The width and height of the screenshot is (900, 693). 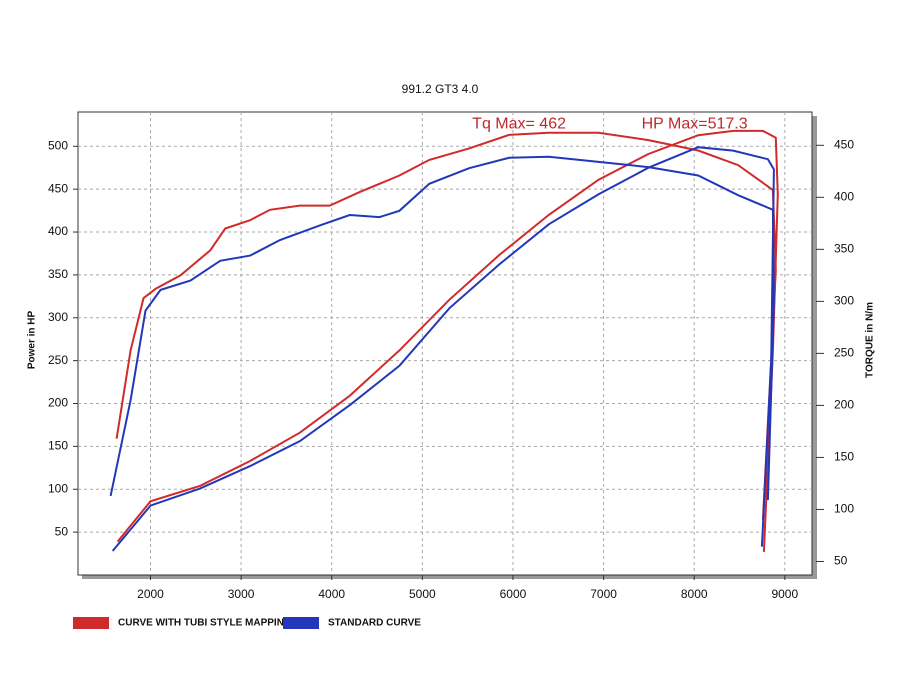 I want to click on y-tick-label: 350, so click(x=58, y=274).